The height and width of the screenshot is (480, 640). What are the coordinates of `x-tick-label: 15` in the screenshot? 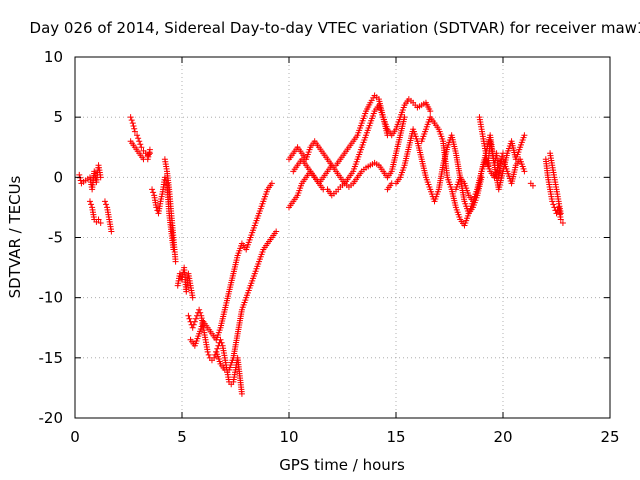 It's located at (395, 437).